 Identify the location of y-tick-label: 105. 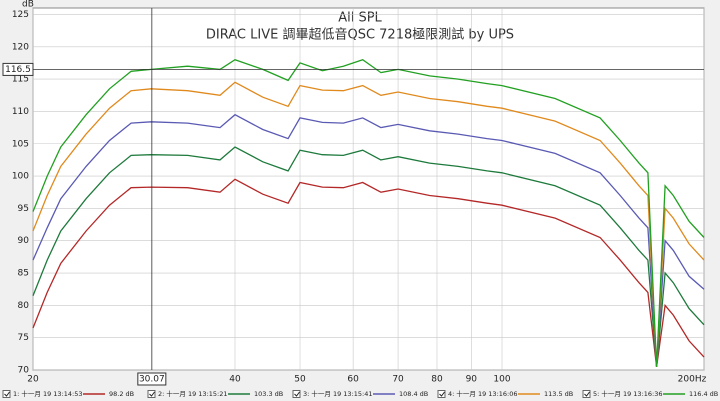
(20, 144).